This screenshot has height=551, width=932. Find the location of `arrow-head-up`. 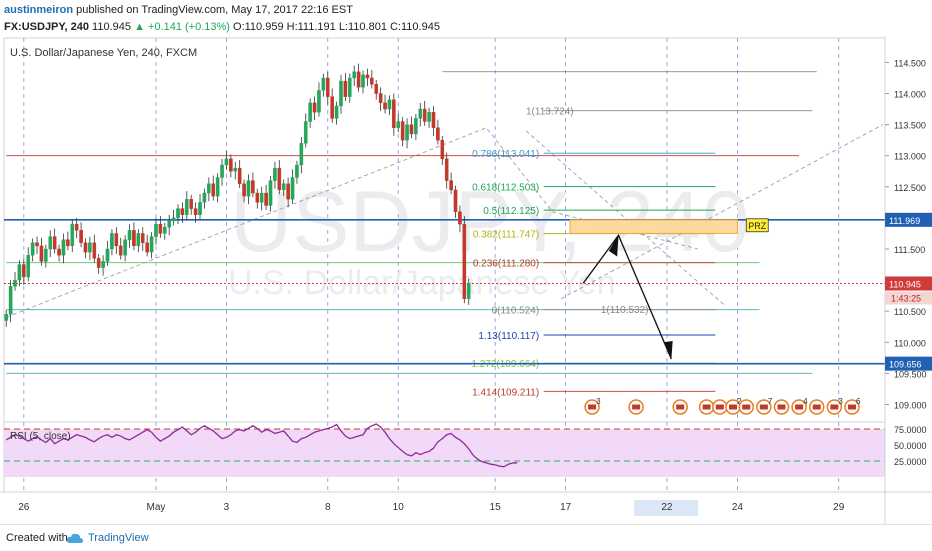

arrow-head-up is located at coordinates (613, 246).